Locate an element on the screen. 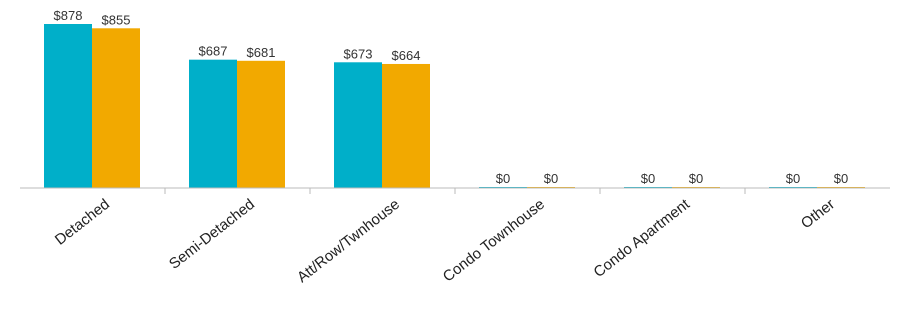  bar-detached-s2 is located at coordinates (116, 108).